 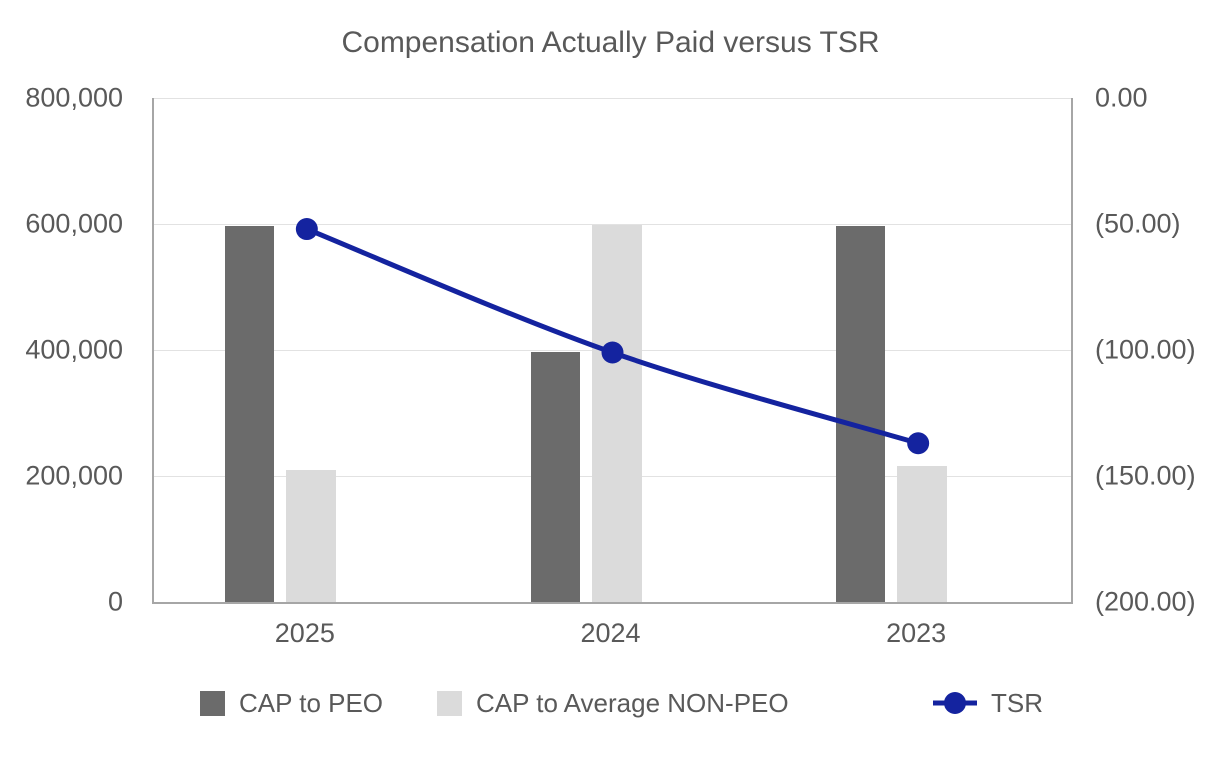 What do you see at coordinates (1145, 601) in the screenshot?
I see `right-axis-tick-label: (200.00)` at bounding box center [1145, 601].